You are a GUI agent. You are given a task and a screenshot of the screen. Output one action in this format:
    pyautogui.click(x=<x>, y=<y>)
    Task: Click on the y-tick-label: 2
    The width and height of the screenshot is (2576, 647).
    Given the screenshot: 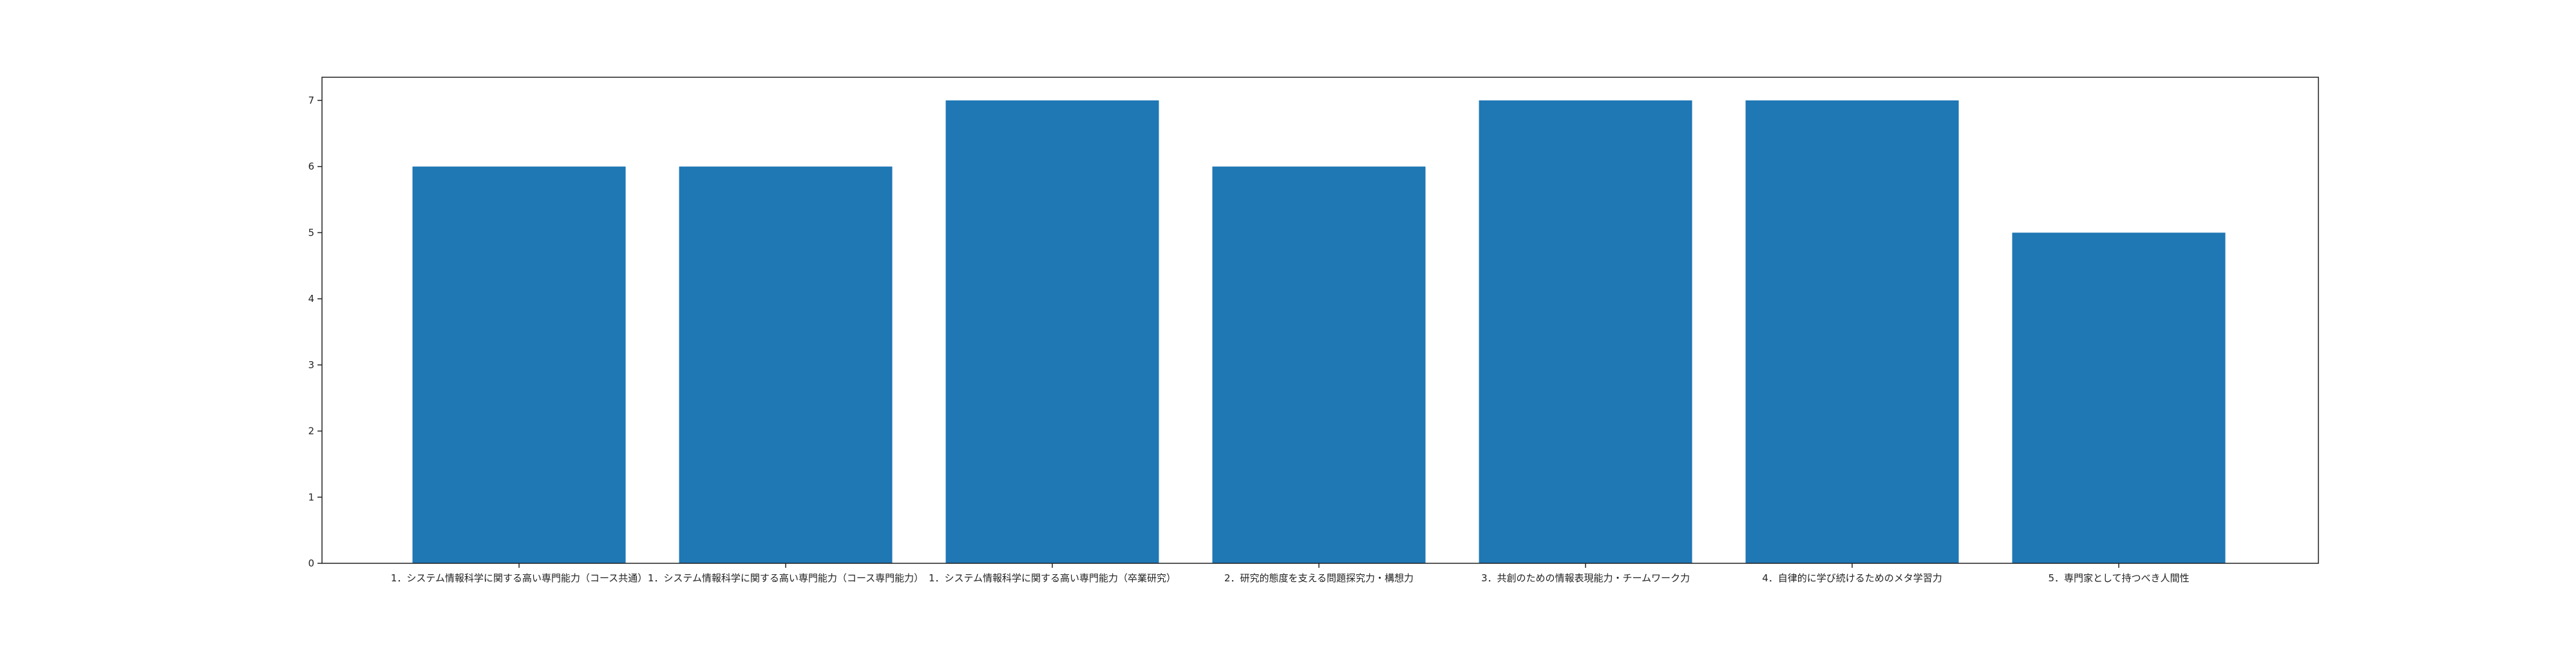 What is the action you would take?
    pyautogui.click(x=311, y=431)
    